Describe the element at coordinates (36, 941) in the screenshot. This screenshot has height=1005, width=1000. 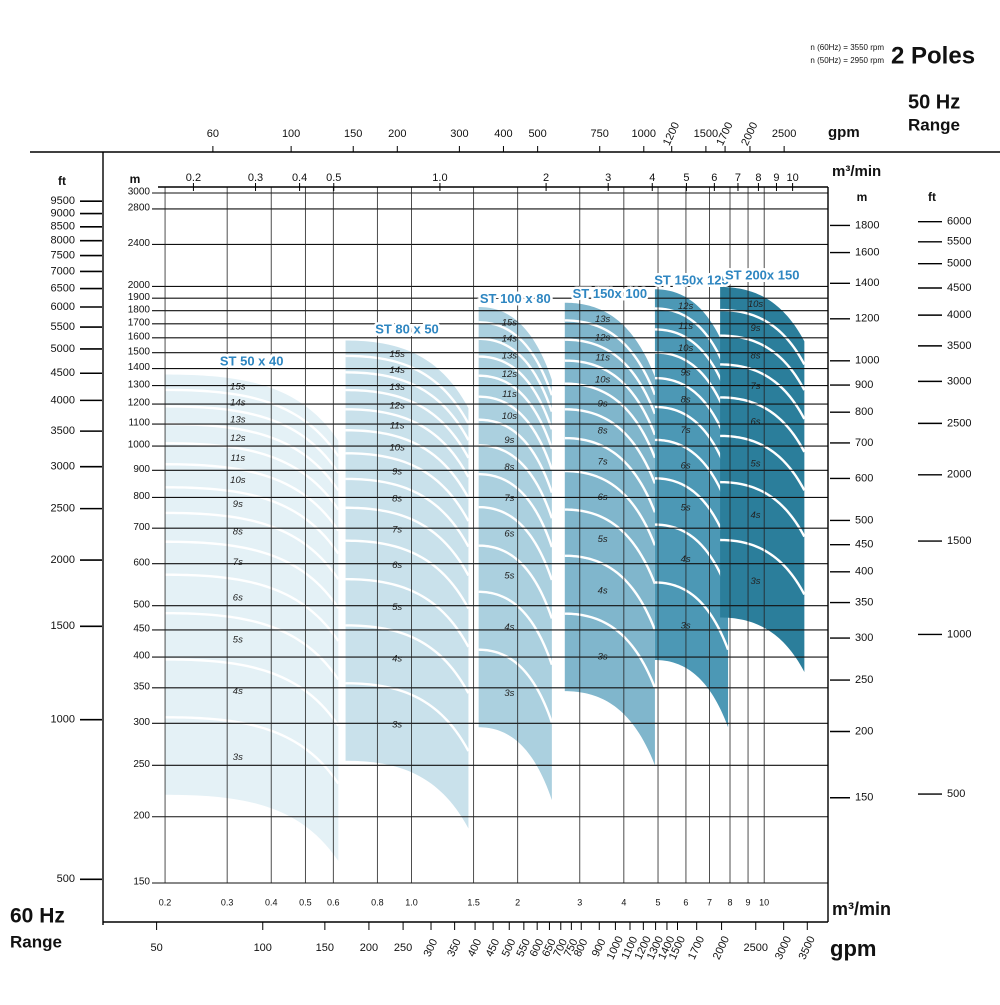
I see `range-60-word: Range` at that location.